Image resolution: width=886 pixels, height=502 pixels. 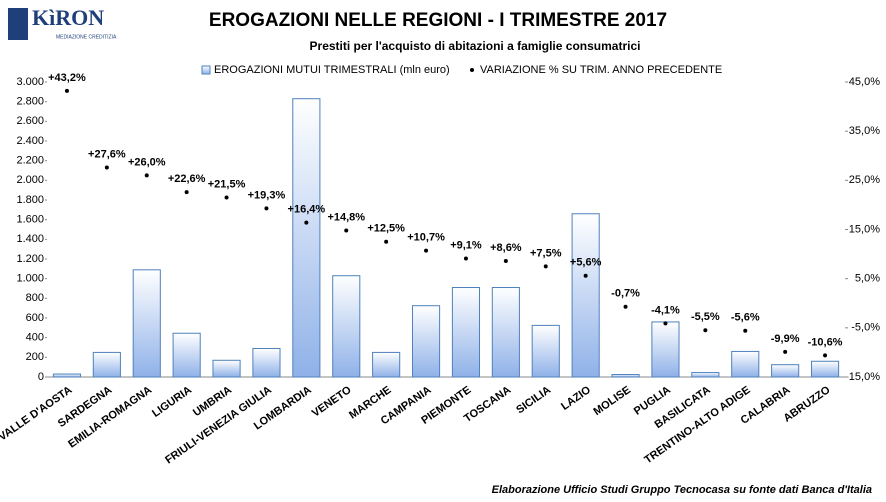 I want to click on value-label: +9,1%, so click(x=466, y=245).